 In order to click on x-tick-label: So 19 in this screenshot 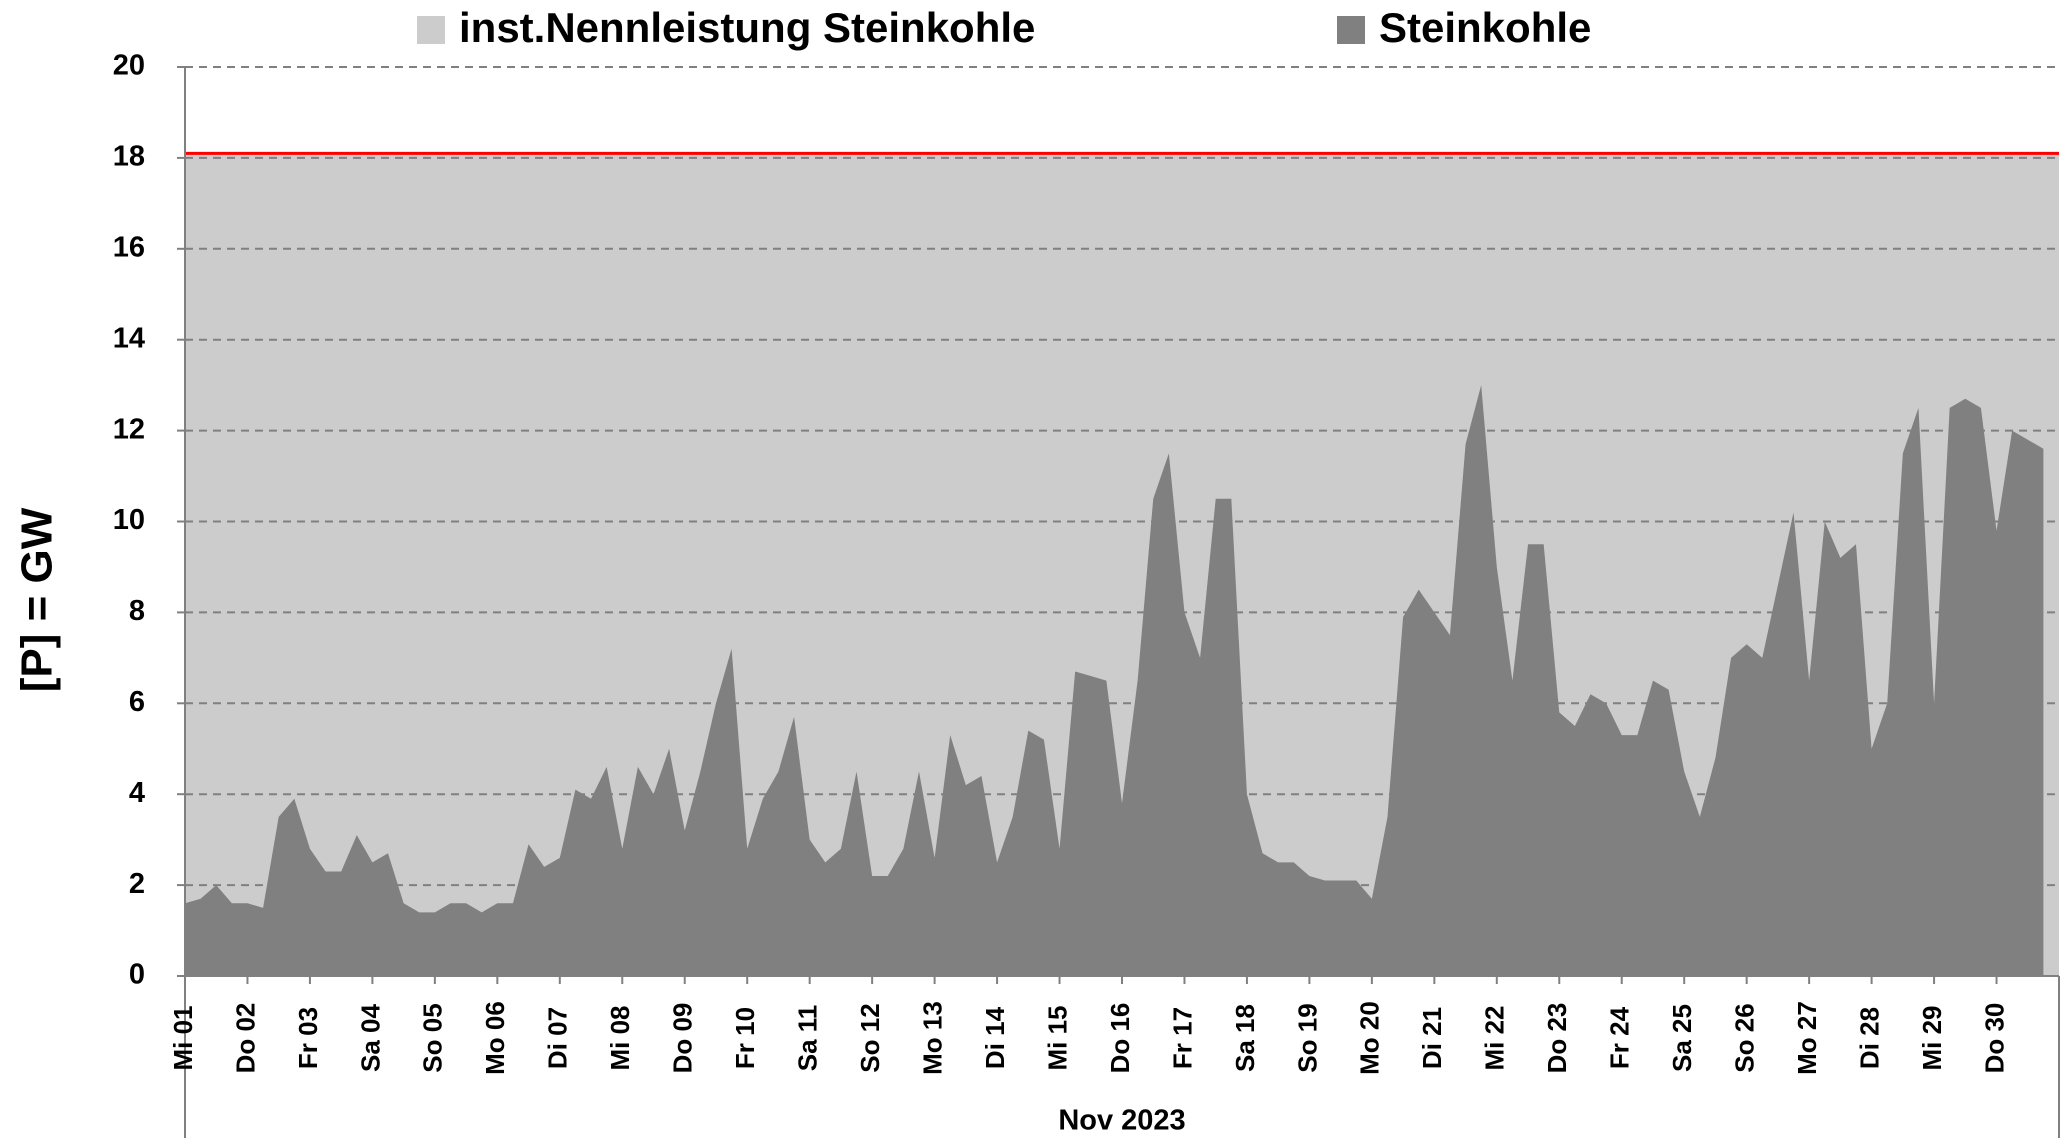, I will do `click(1307, 1037)`.